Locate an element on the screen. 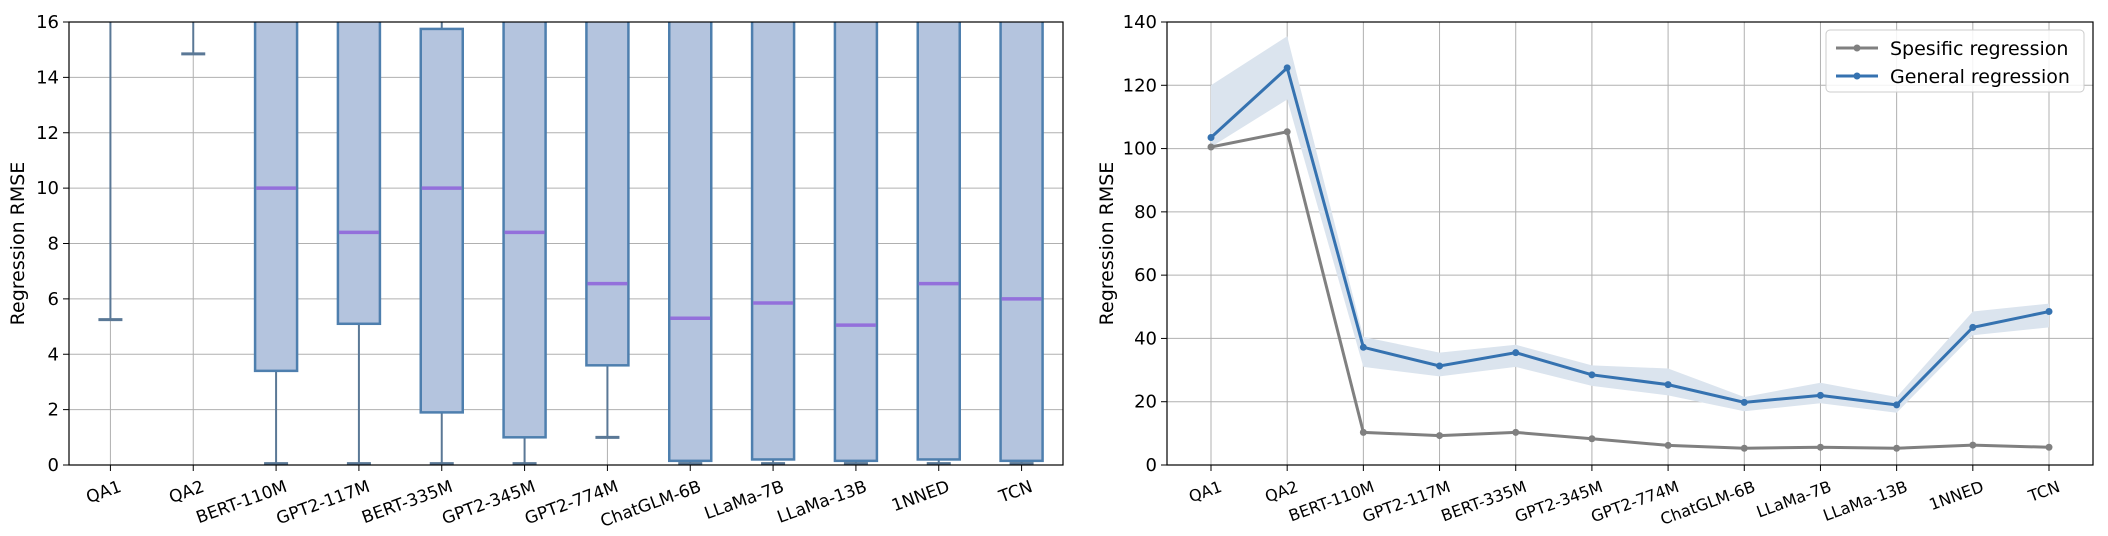 This screenshot has width=2108, height=536. left-ytick-label: 4 is located at coordinates (53, 354).